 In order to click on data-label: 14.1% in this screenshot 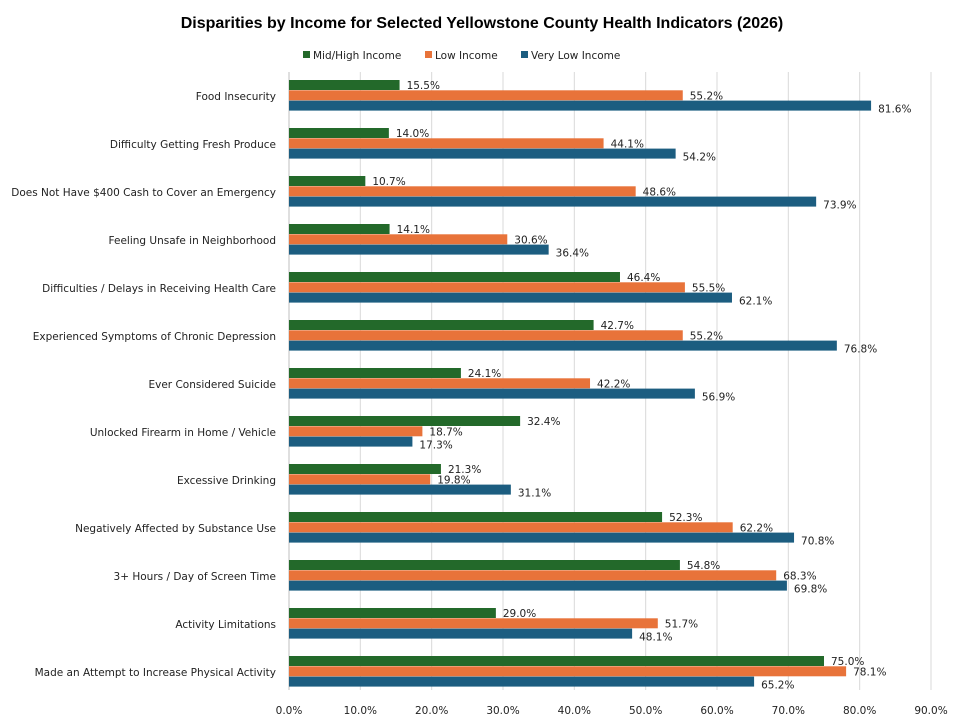, I will do `click(413, 230)`.